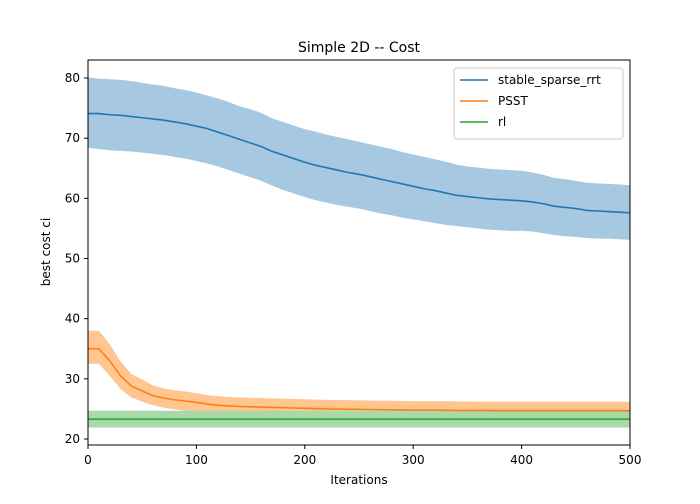  I want to click on y-tick-label: 70, so click(72, 138).